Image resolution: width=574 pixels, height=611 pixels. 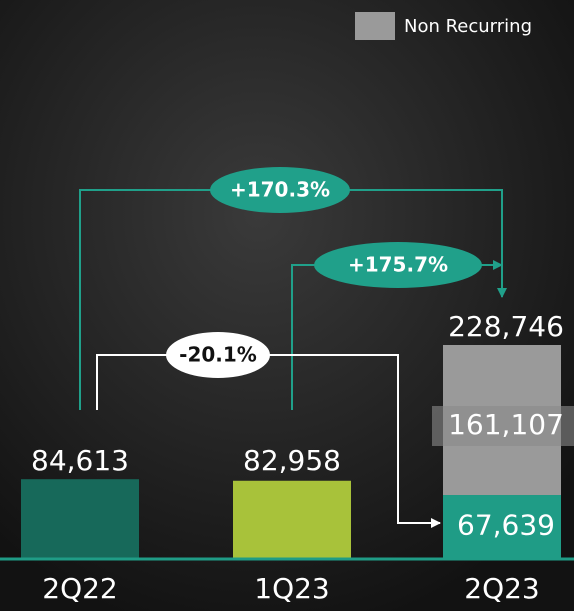 I want to click on annotation: -20.1%, so click(x=218, y=355).